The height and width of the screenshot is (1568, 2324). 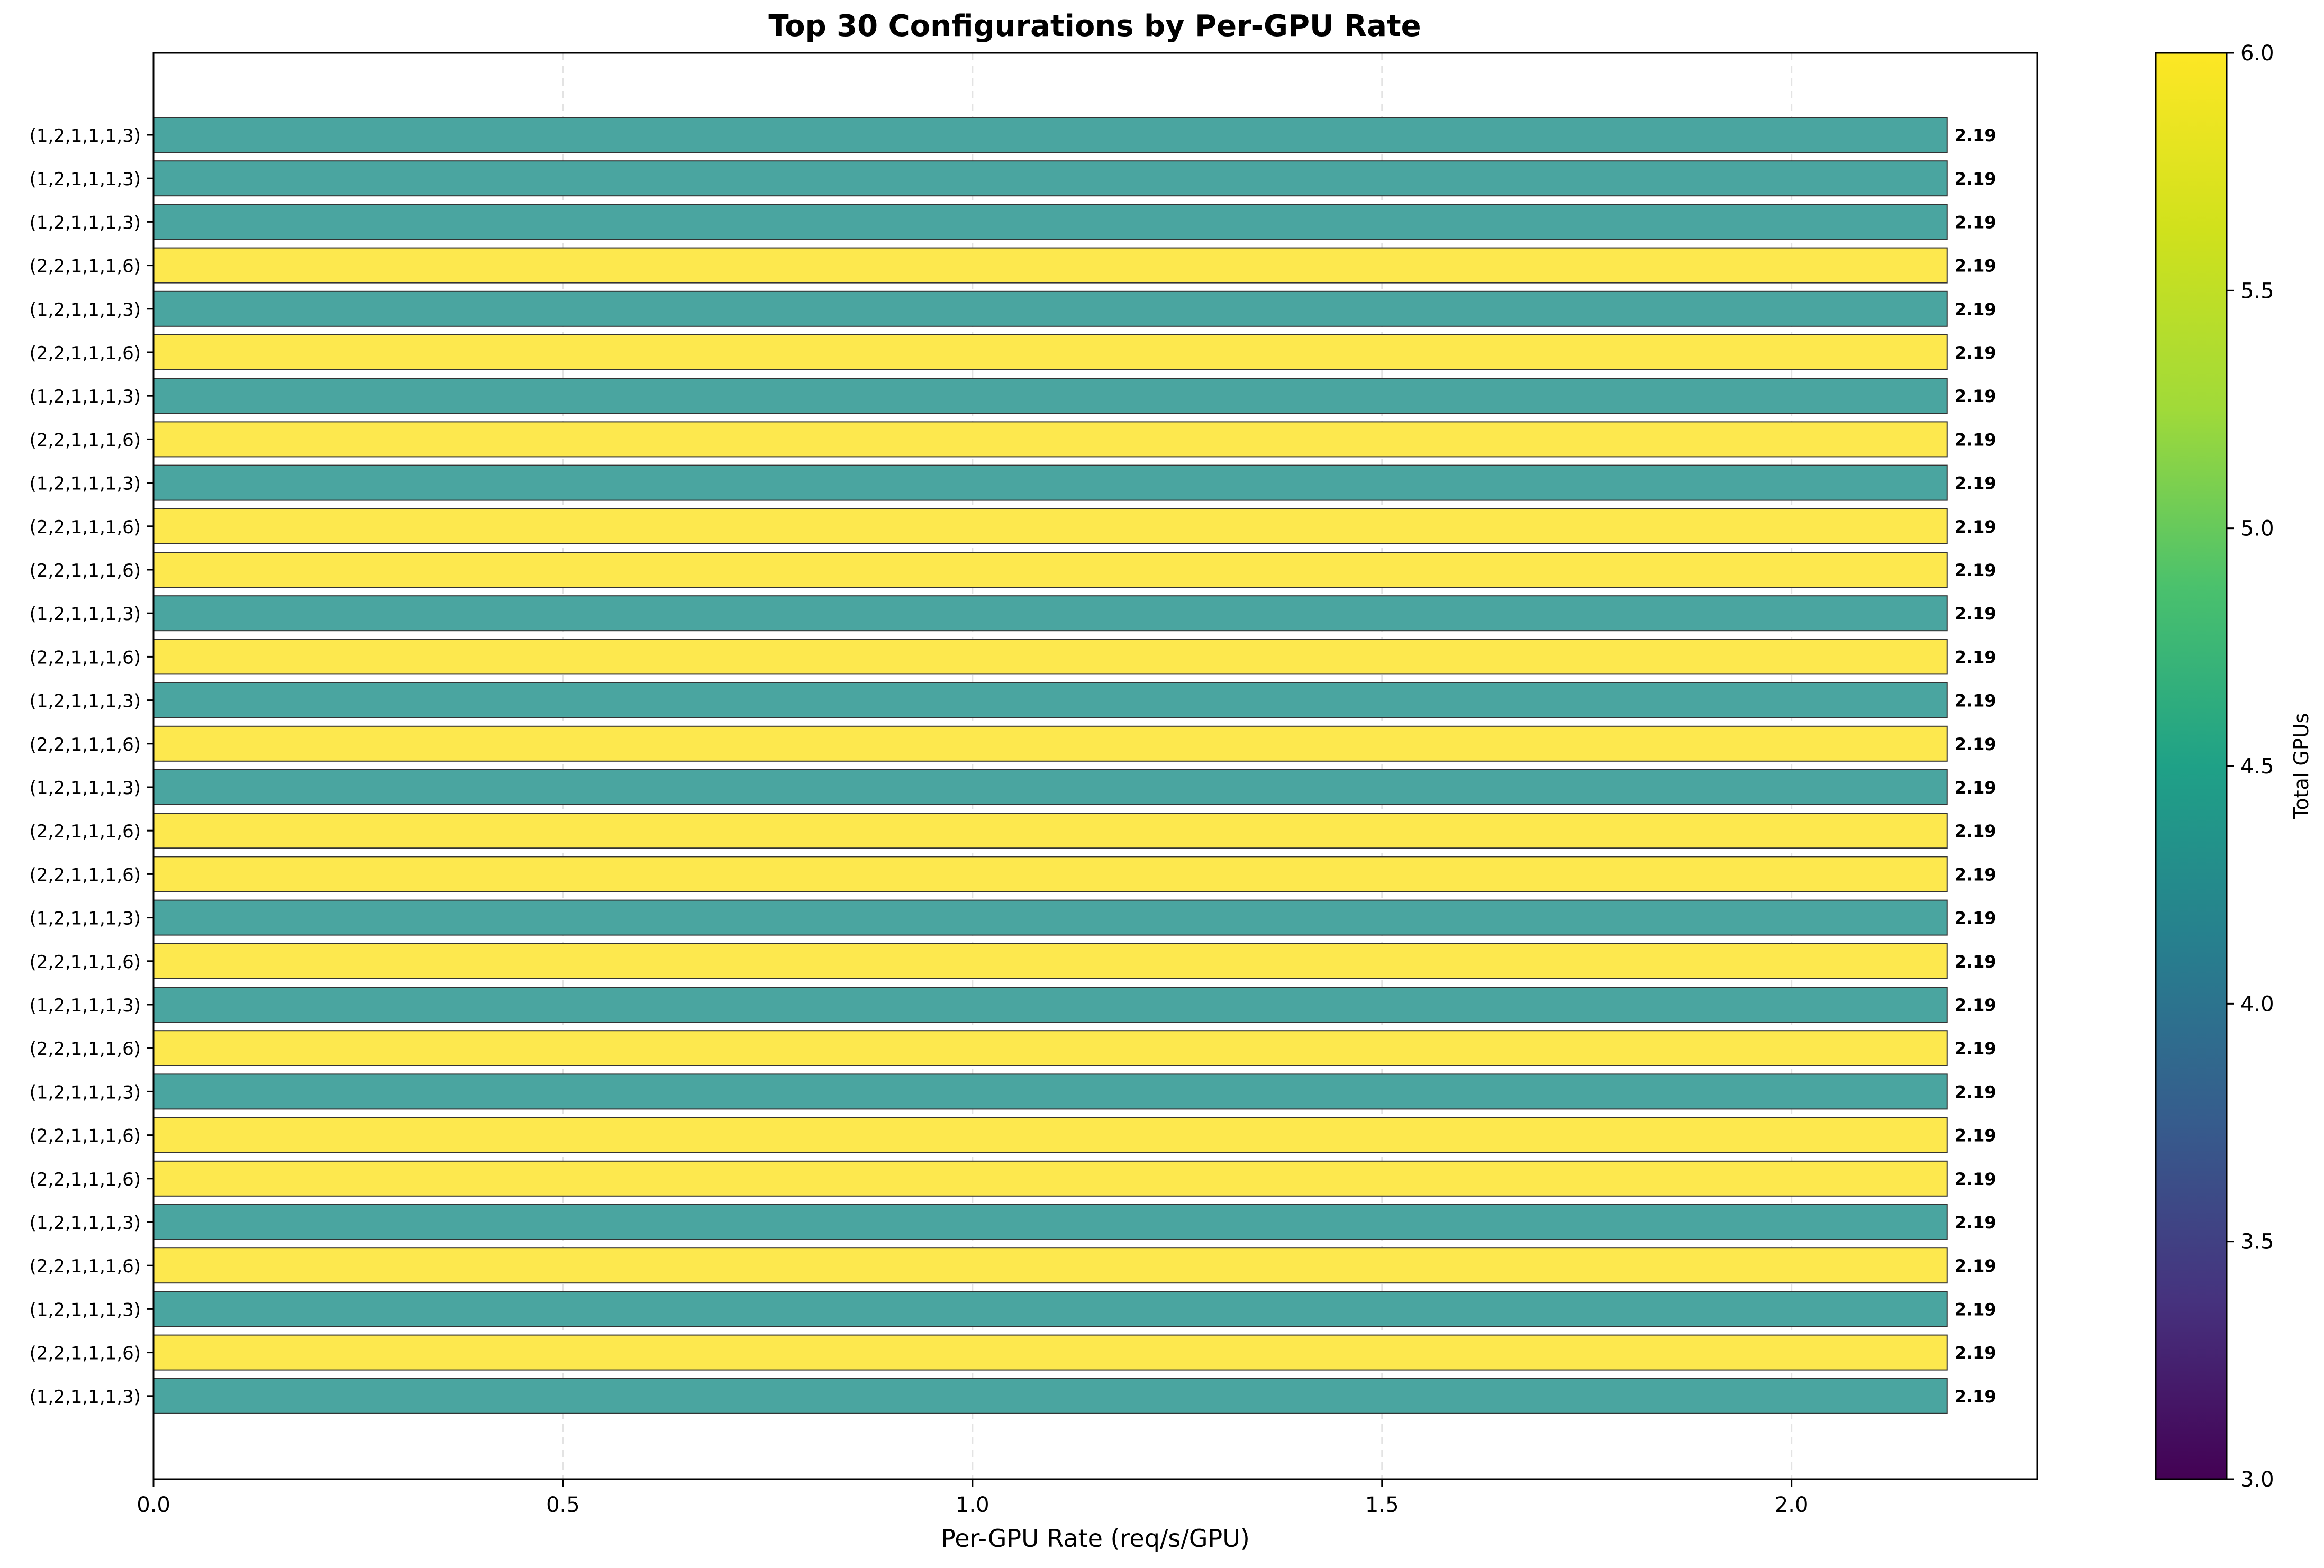 What do you see at coordinates (563, 1505) in the screenshot?
I see `x-tick-label: 0.5` at bounding box center [563, 1505].